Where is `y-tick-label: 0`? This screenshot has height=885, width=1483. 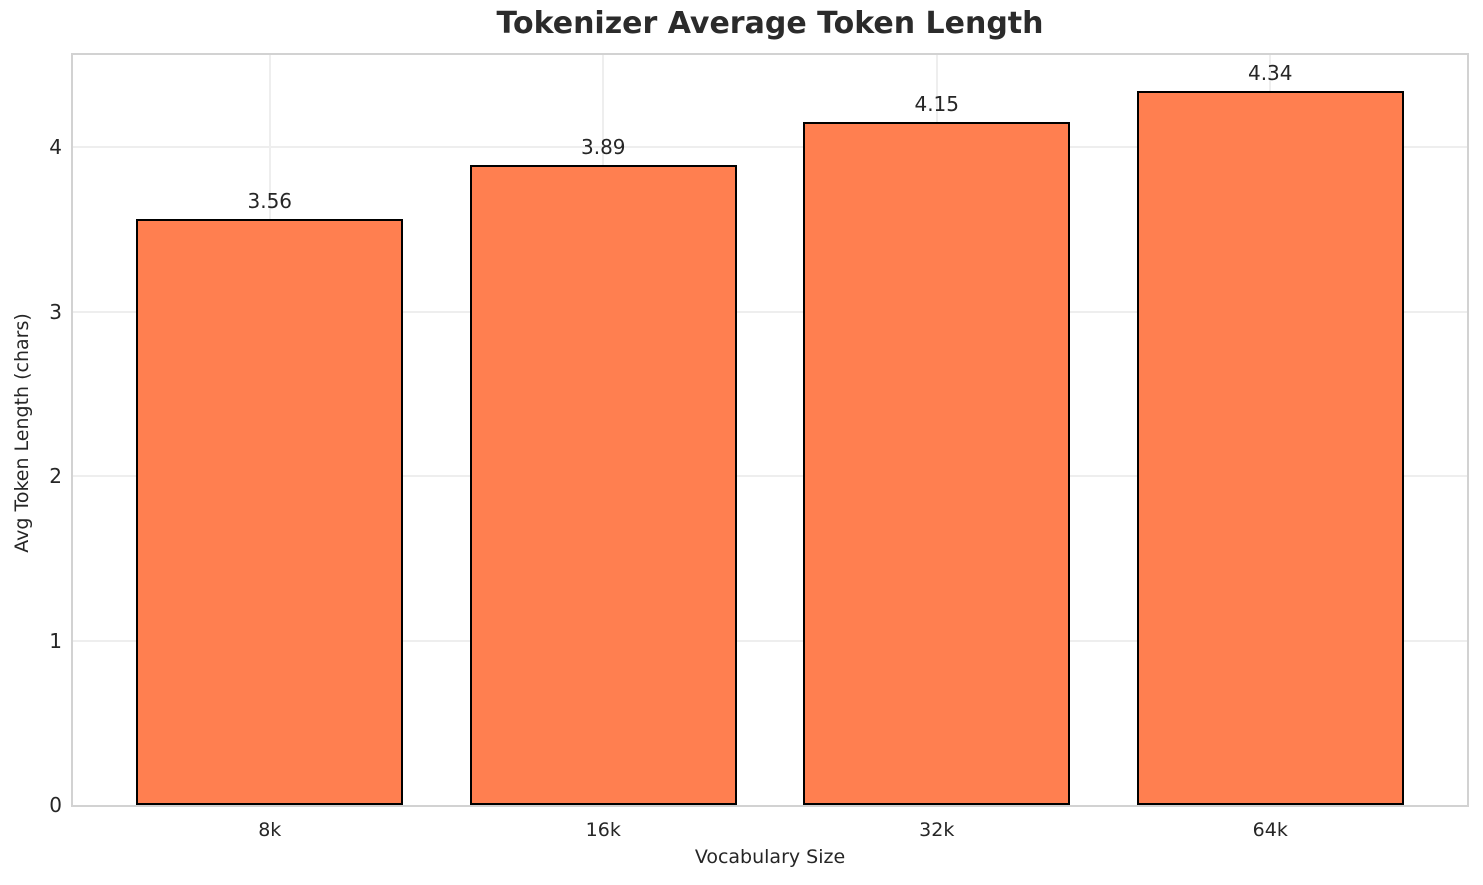 y-tick-label: 0 is located at coordinates (55, 805).